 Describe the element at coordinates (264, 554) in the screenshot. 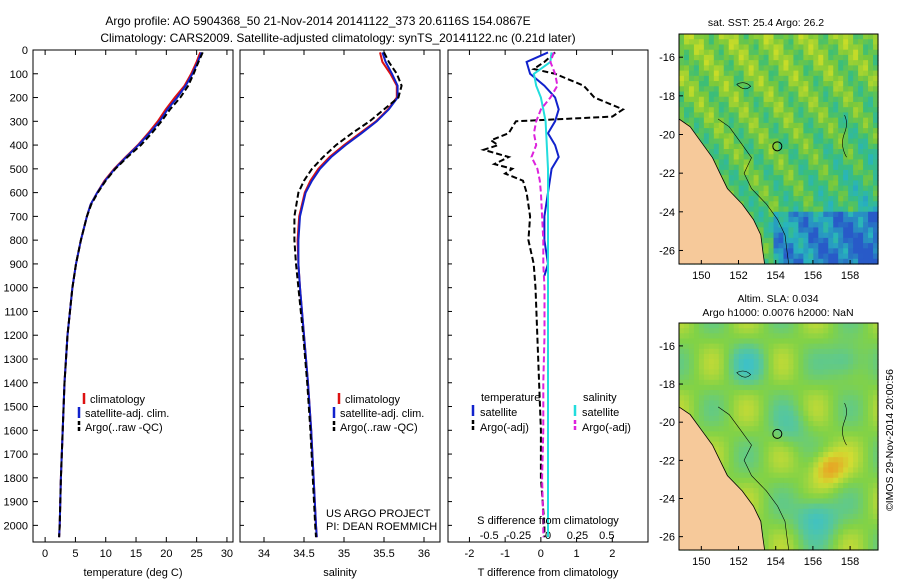

I see `x-tick-label: 34` at that location.